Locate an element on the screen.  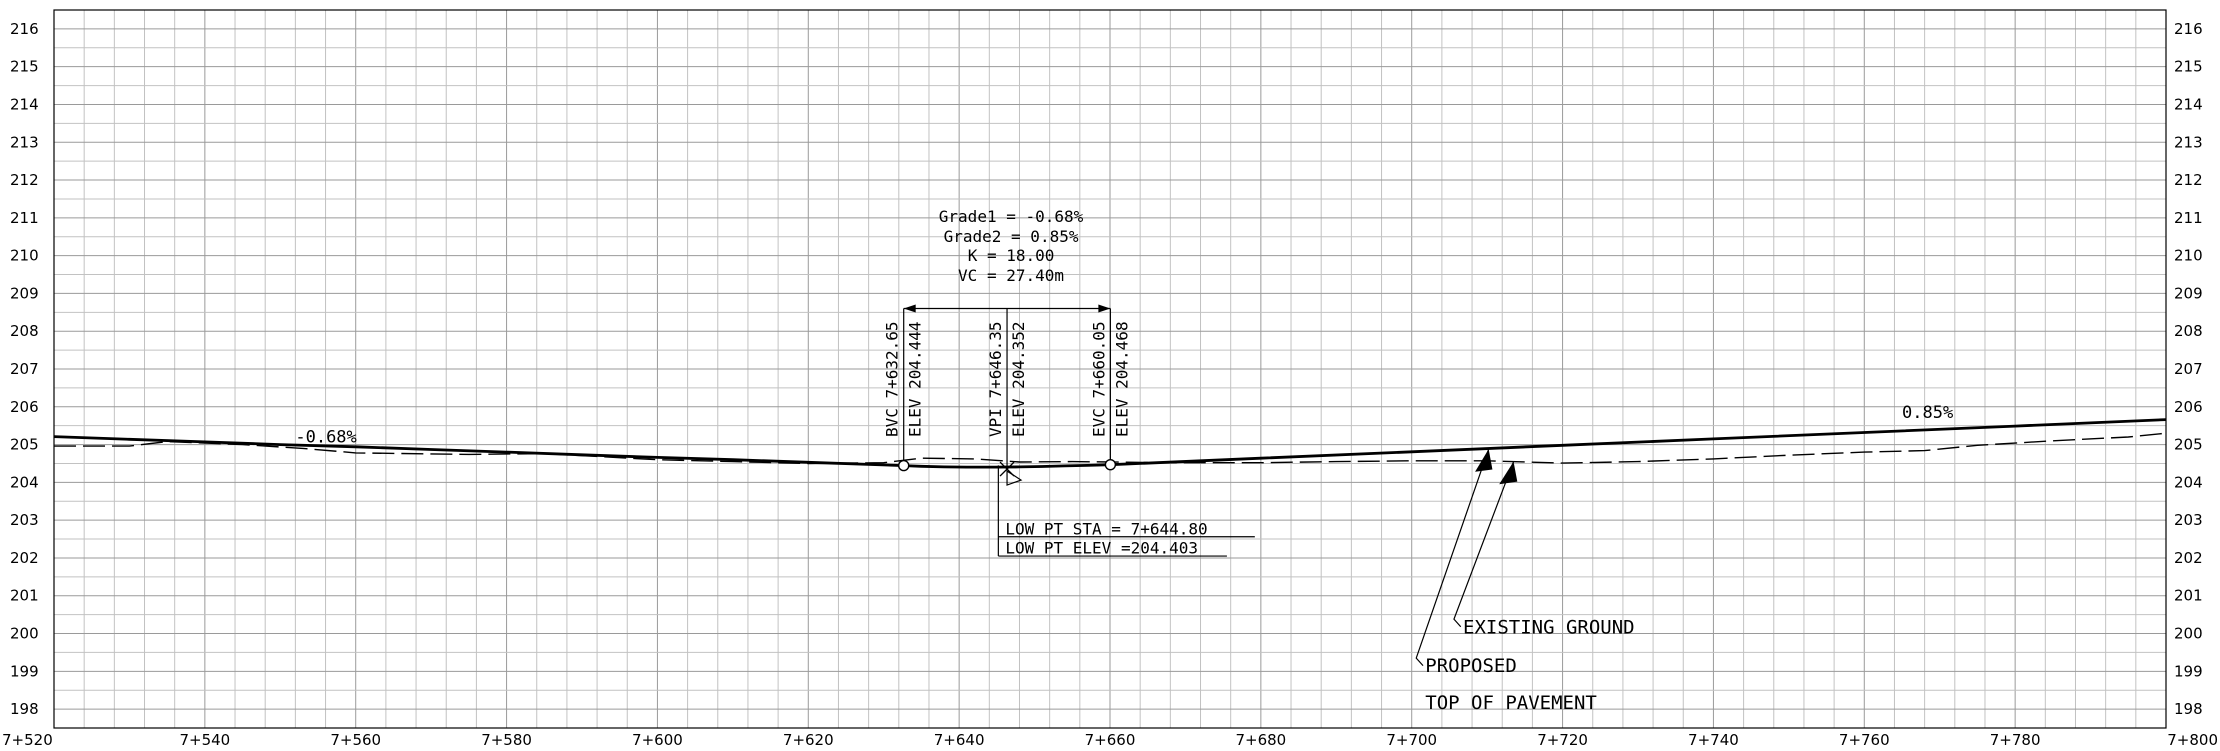
proposed-profile-line is located at coordinates (1110, 443).